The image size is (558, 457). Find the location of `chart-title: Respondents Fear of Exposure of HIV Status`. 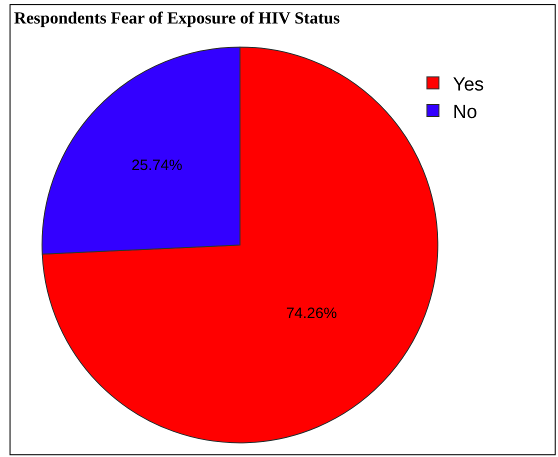

chart-title: Respondents Fear of Exposure of HIV Status is located at coordinates (177, 18).